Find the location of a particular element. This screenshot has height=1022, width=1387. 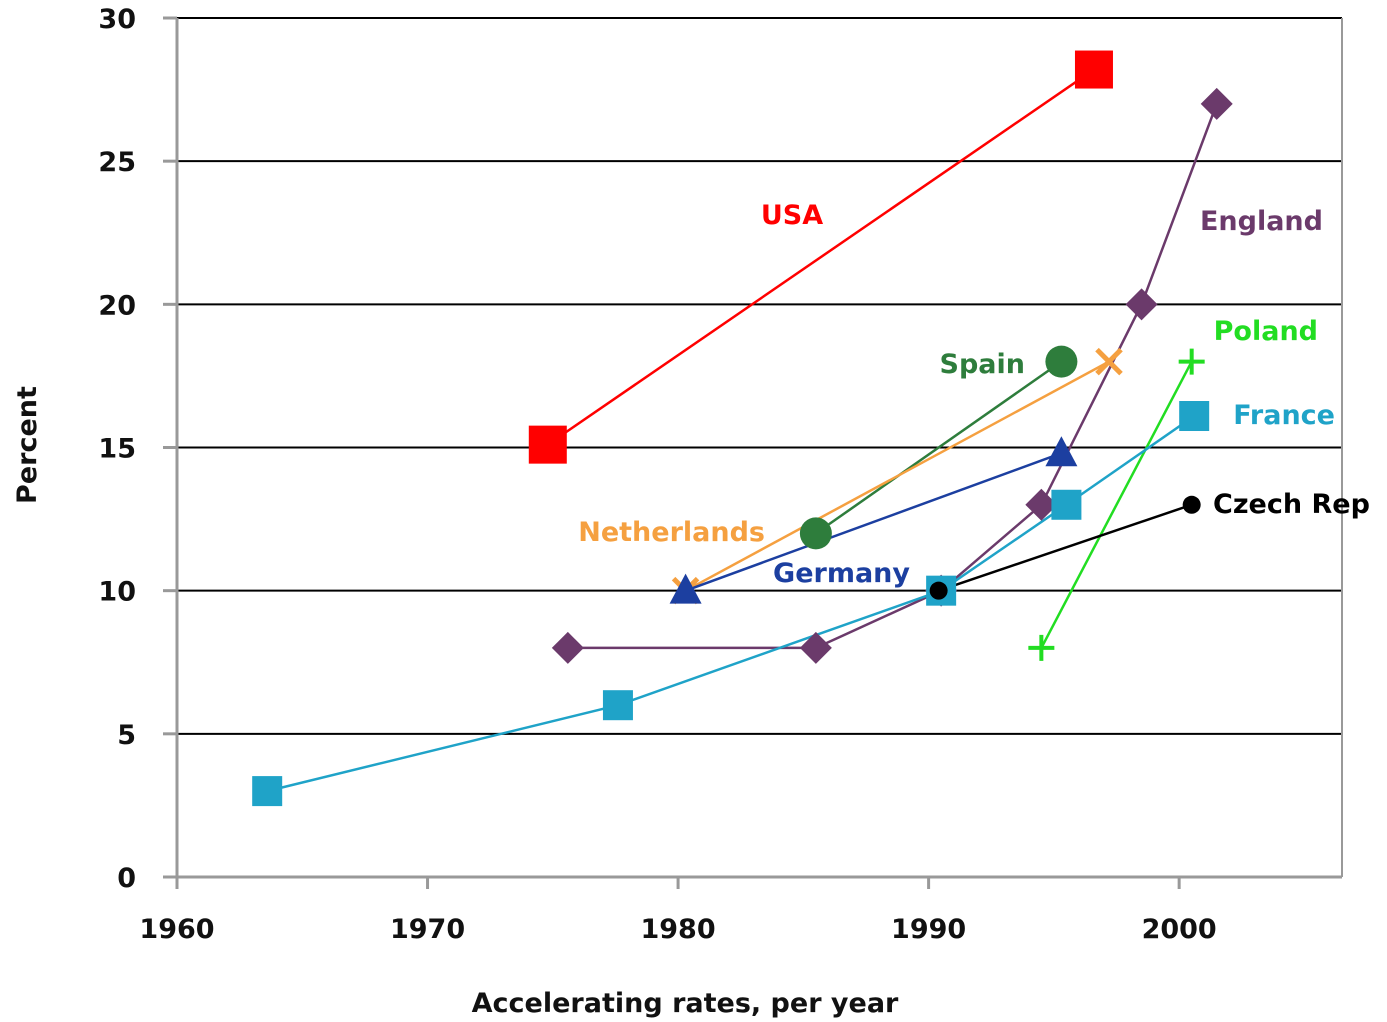

series-label-czech-rep: Czech Rep is located at coordinates (1291, 504).